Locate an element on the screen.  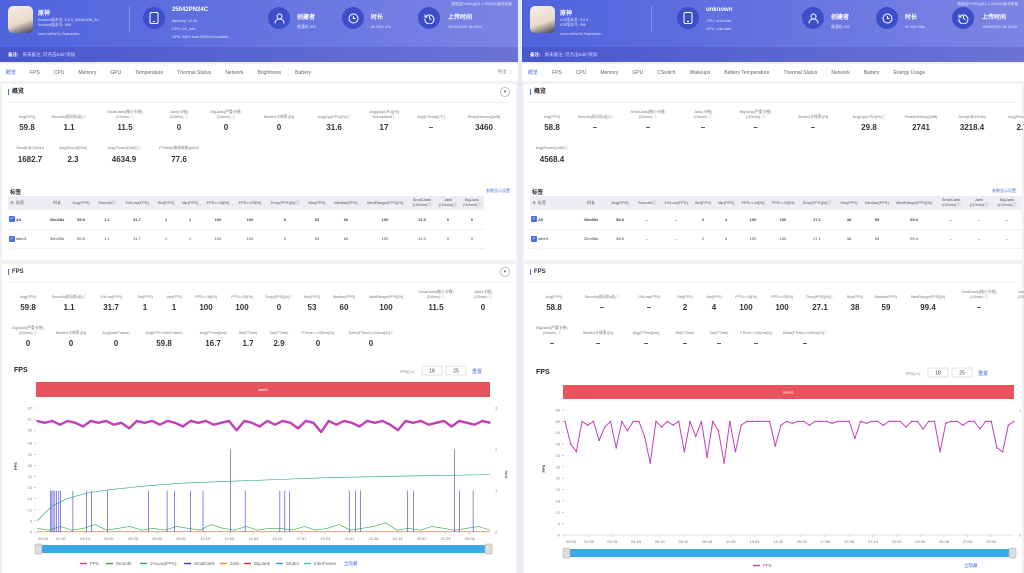
stat-value: 4634.9 is located at coordinates (124, 159).